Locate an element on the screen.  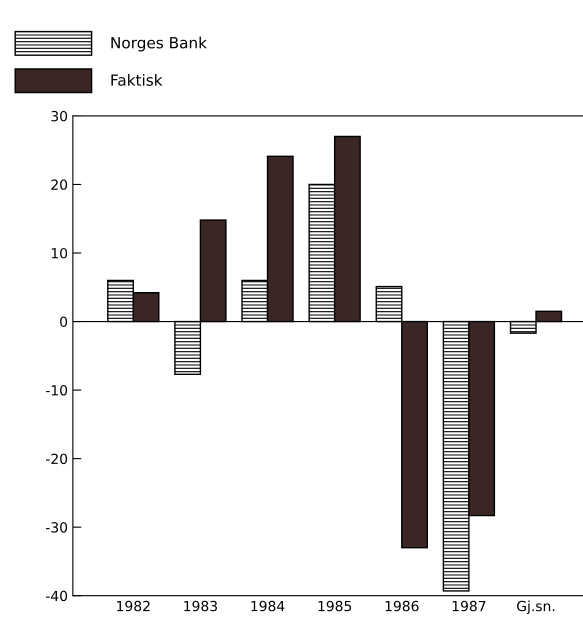
y-tick-label: -30 is located at coordinates (57, 527).